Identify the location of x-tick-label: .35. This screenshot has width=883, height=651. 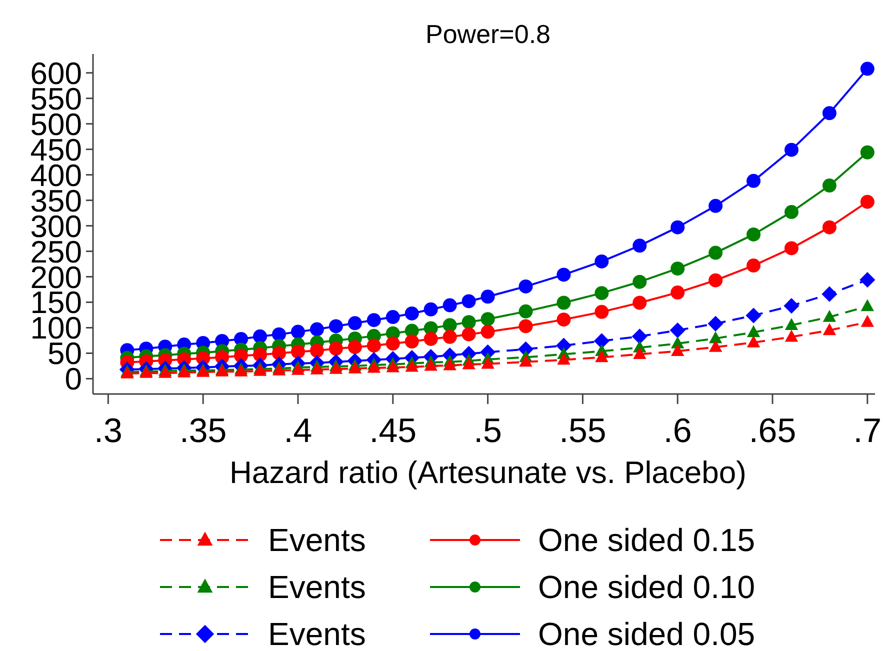
(203, 431).